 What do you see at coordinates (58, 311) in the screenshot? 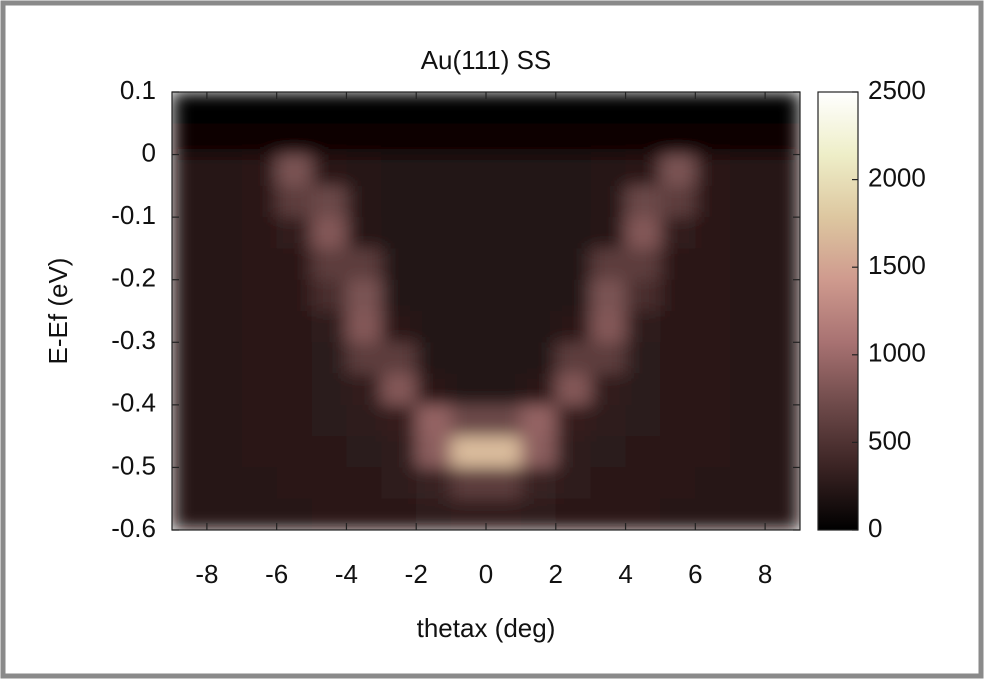
I see `y-axis-label: E-Ef (eV)` at bounding box center [58, 311].